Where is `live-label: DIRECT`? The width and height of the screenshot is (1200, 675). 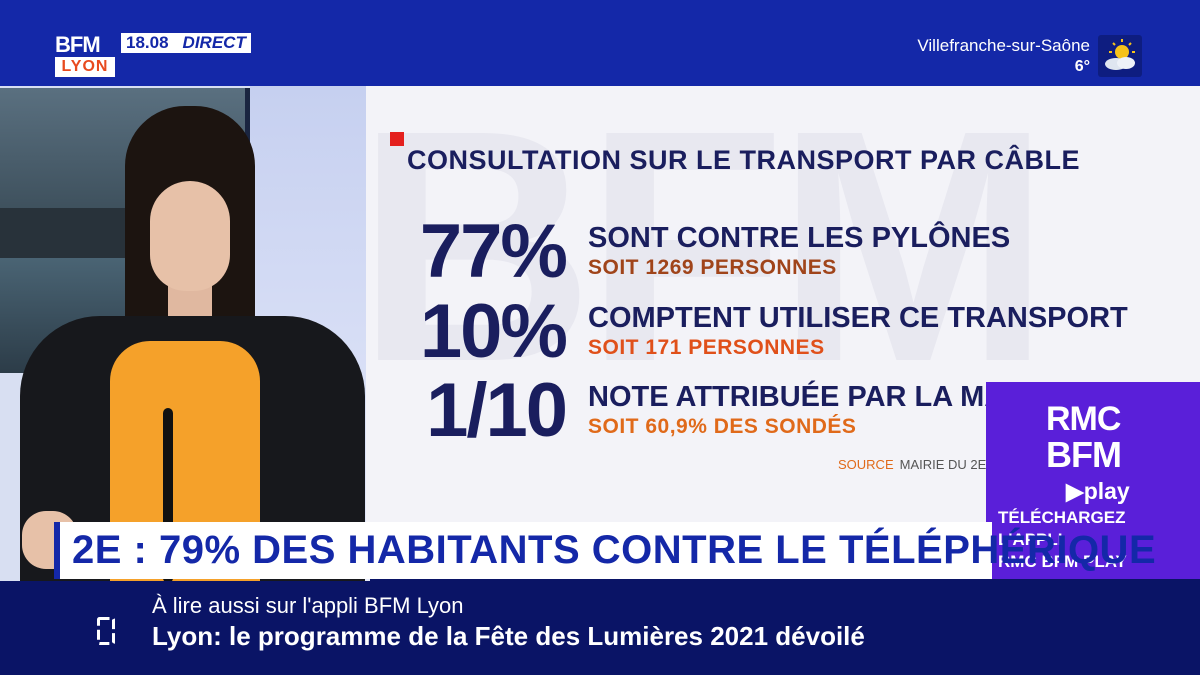 live-label: DIRECT is located at coordinates (214, 42).